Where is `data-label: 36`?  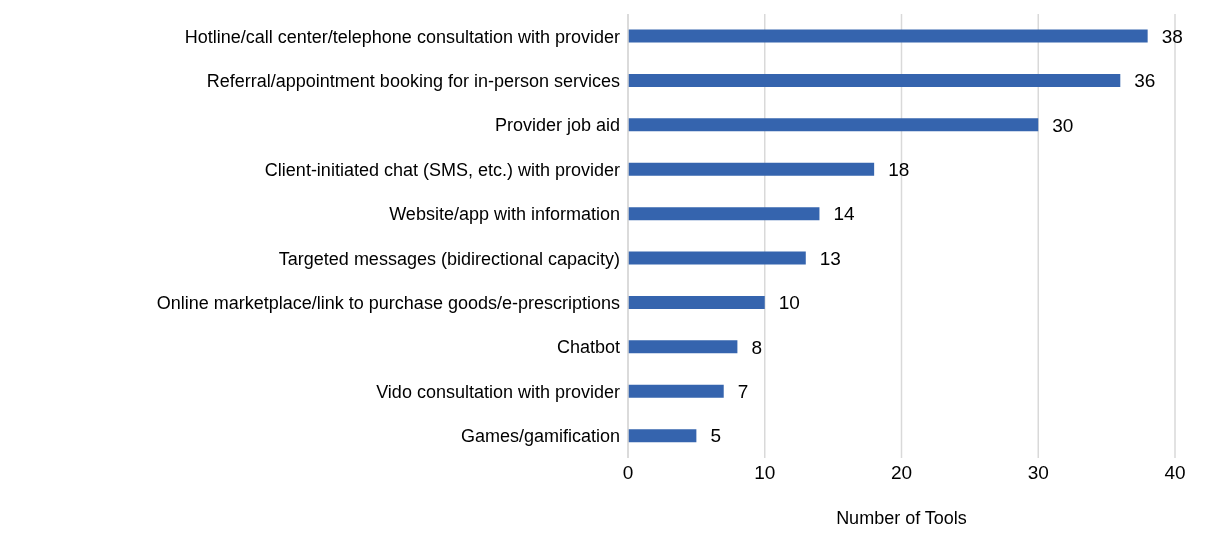
data-label: 36 is located at coordinates (1145, 81).